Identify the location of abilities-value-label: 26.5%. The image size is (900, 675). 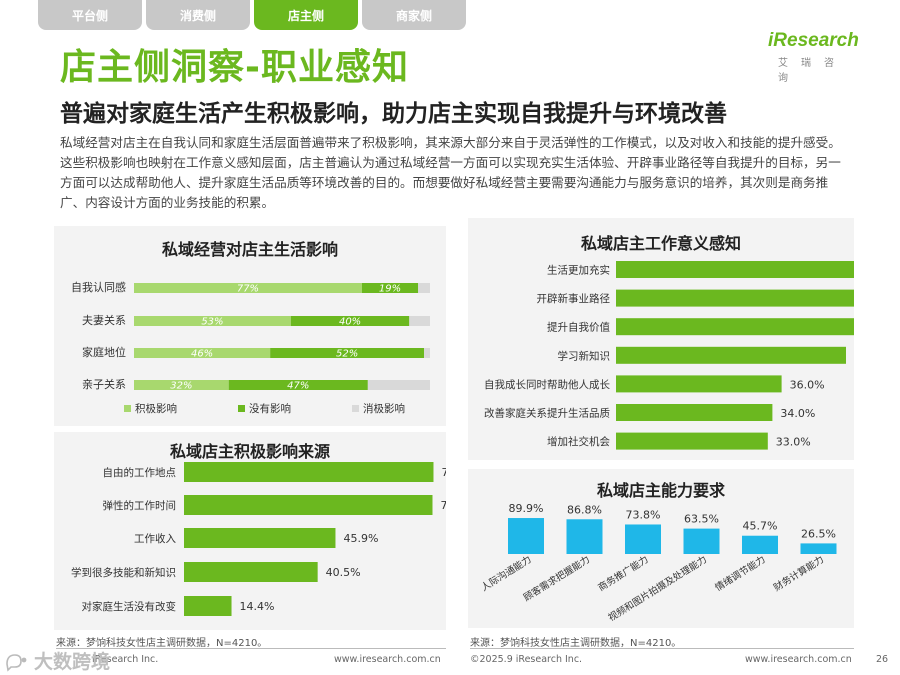
(818, 533).